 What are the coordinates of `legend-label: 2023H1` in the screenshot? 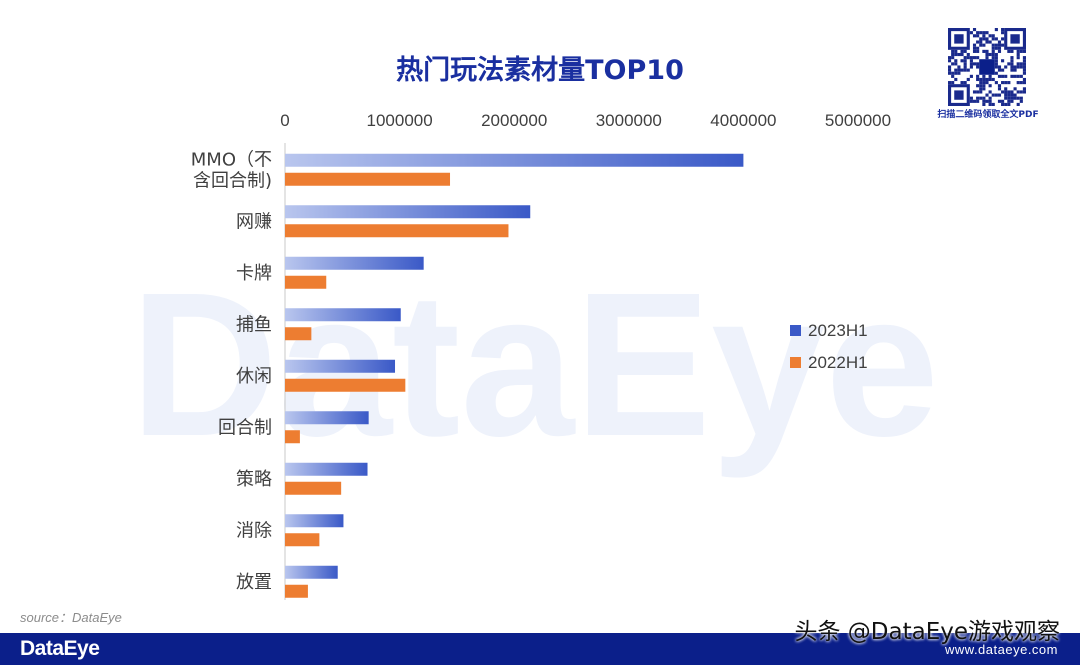 It's located at (838, 330).